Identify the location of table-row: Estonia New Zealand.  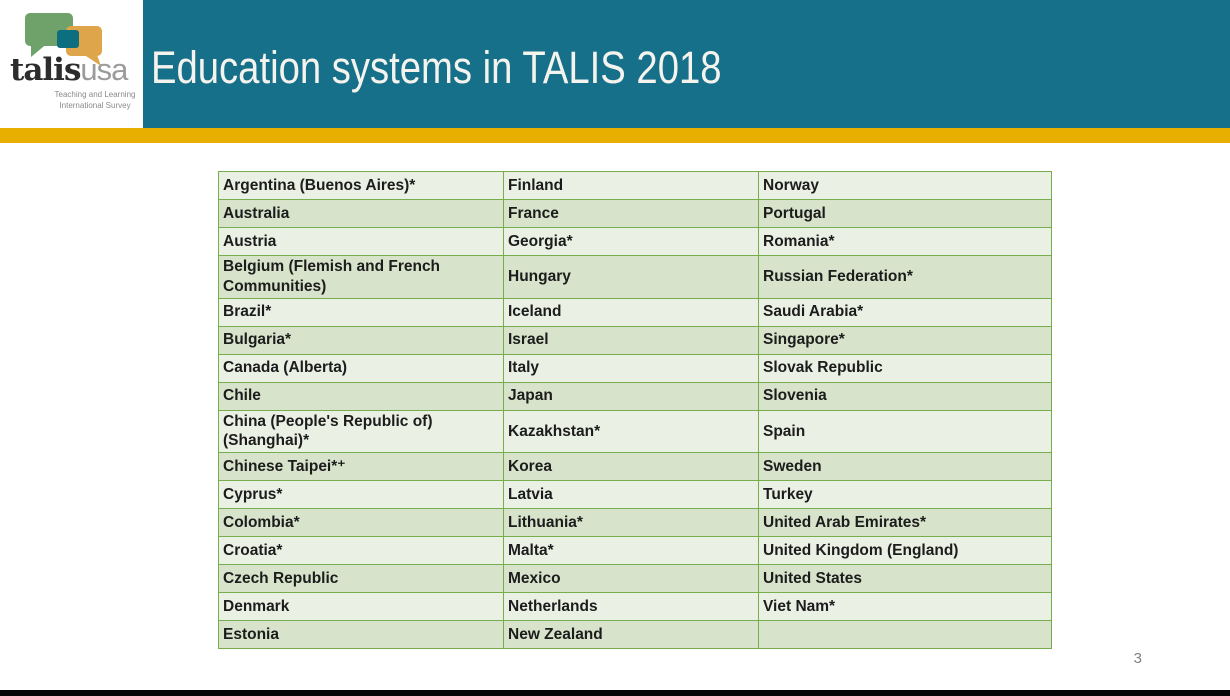
(635, 635).